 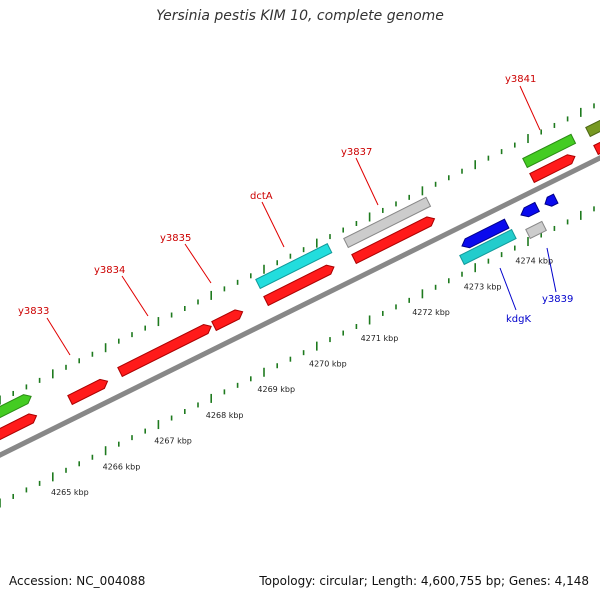 I want to click on gene-arrow-gray-y3839, so click(x=536, y=230).